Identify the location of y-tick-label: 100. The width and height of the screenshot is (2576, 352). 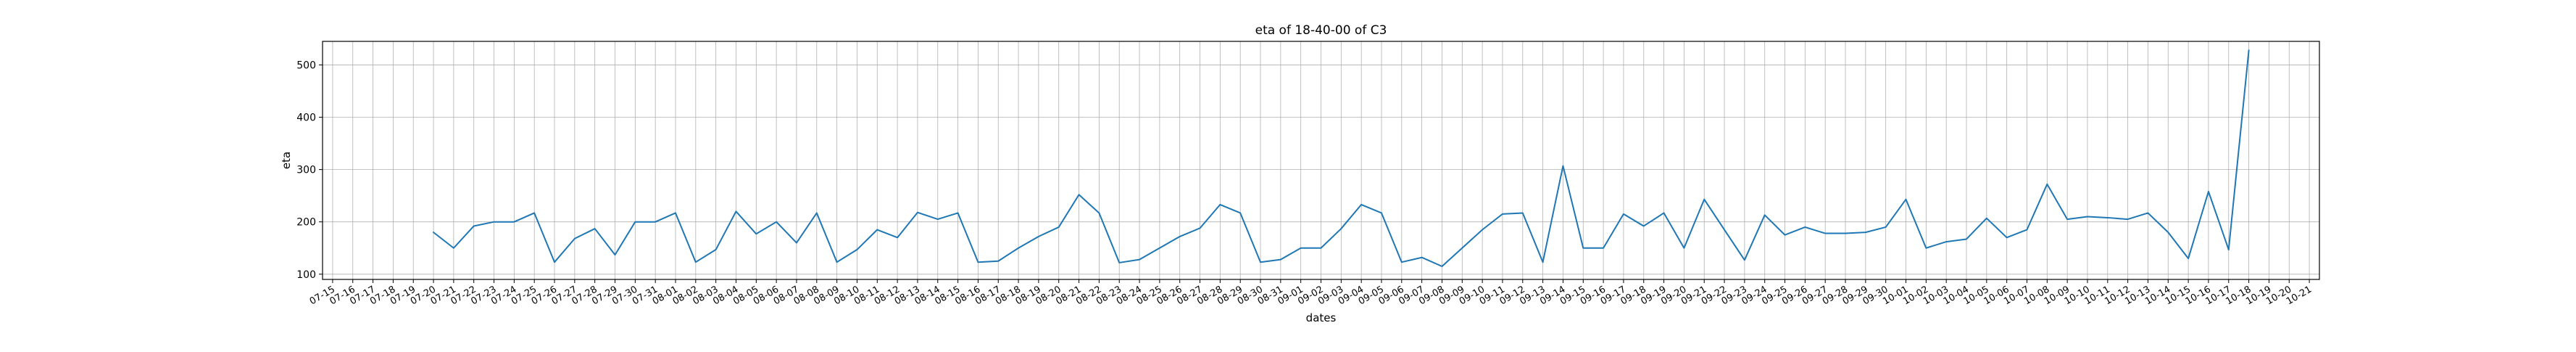
(306, 275).